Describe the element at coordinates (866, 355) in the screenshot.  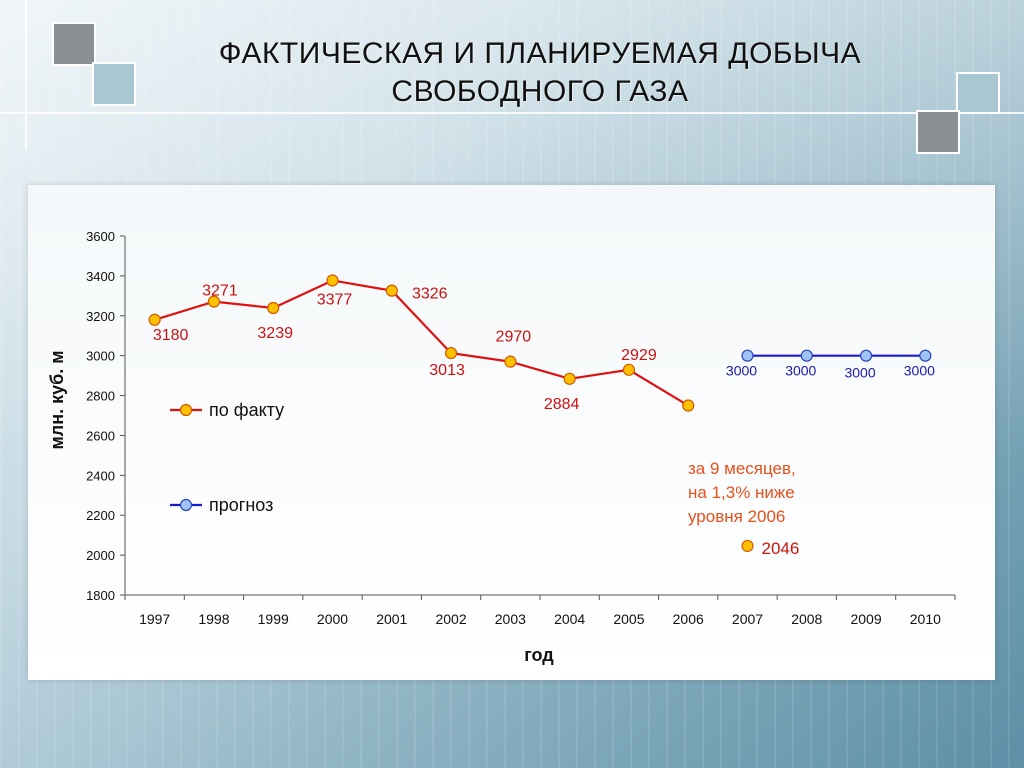
I see `point-forecast-2009` at that location.